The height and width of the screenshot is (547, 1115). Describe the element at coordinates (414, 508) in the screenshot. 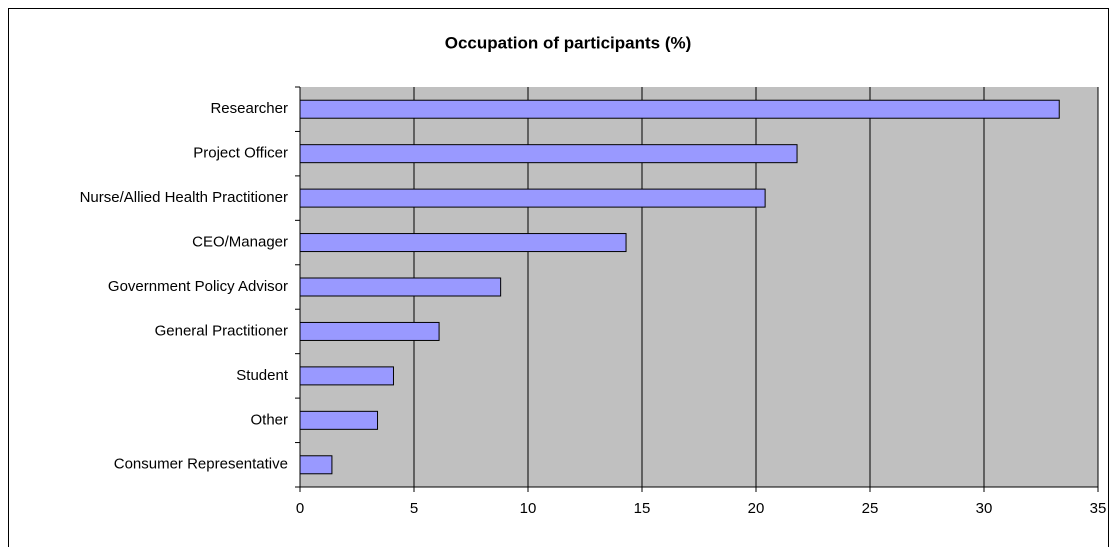

I see `x-tick-label: 5` at that location.